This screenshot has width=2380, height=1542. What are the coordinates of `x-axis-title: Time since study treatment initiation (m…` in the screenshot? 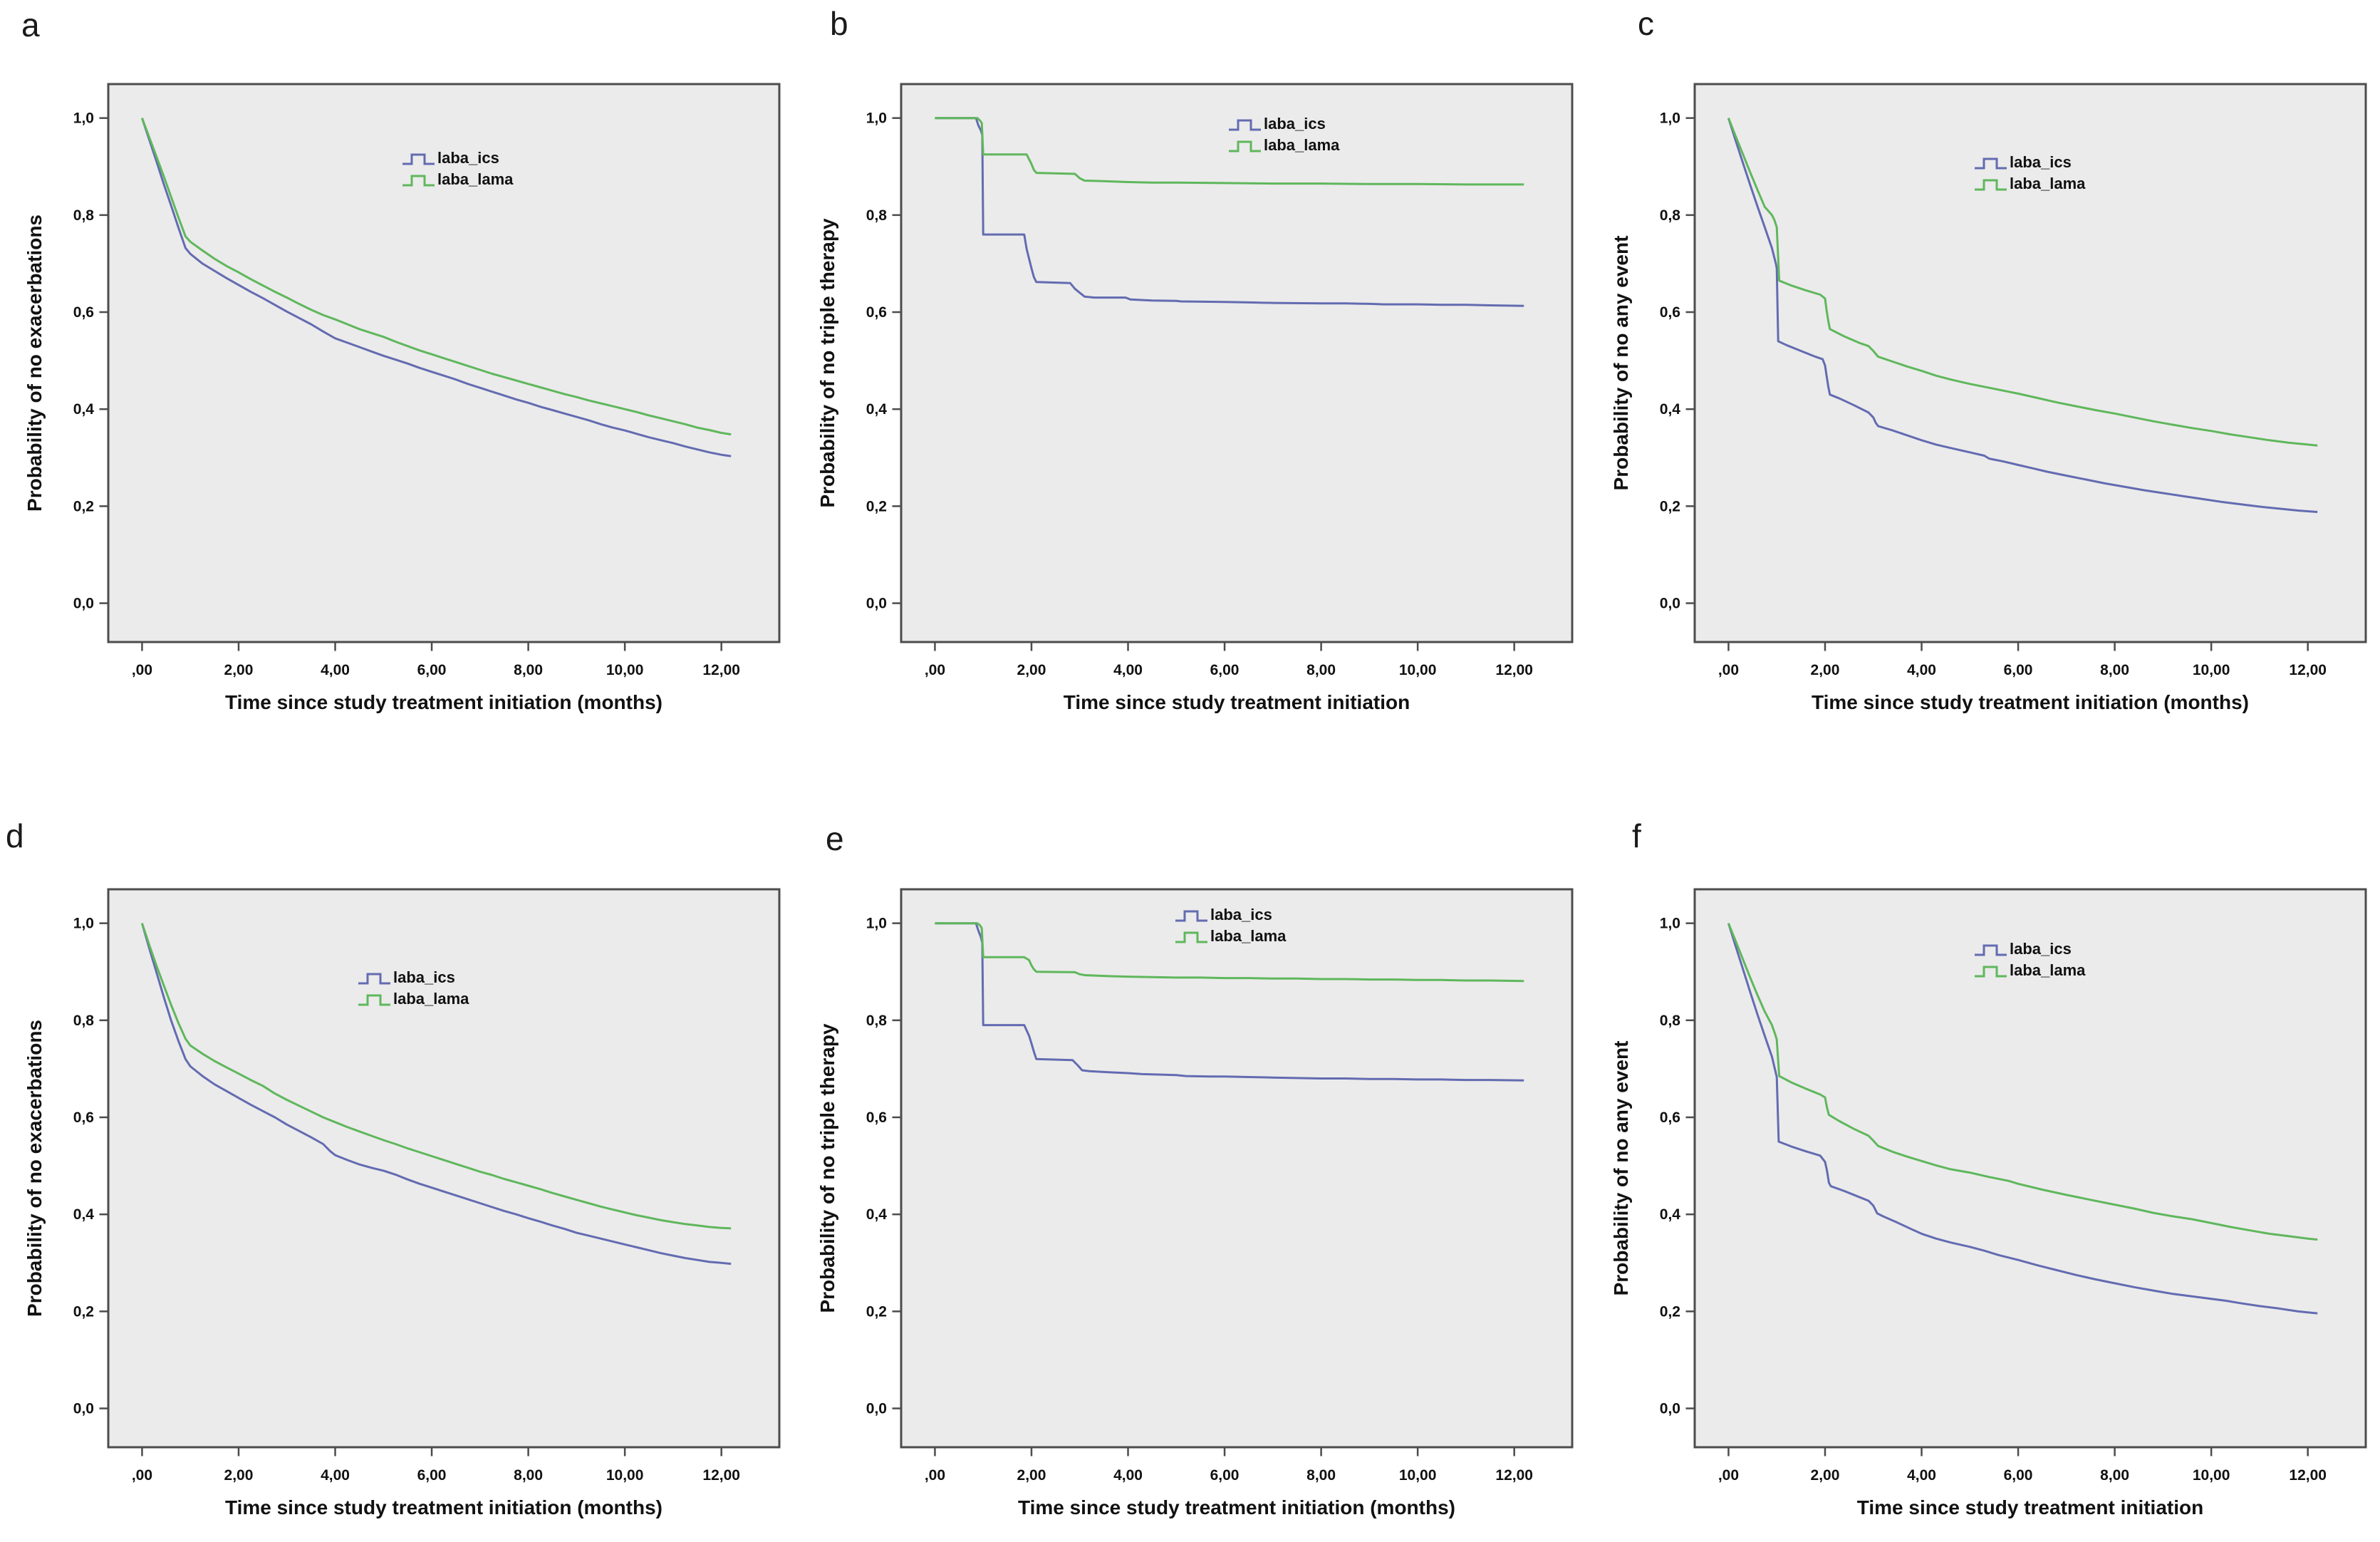 It's located at (443, 702).